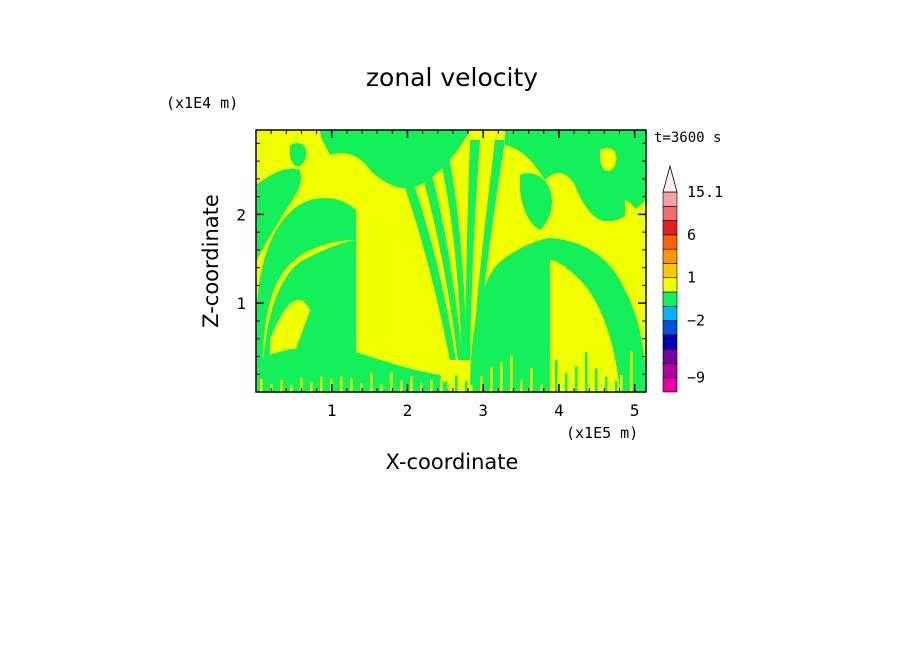  Describe the element at coordinates (241, 303) in the screenshot. I see `y-tick-label: 1` at that location.